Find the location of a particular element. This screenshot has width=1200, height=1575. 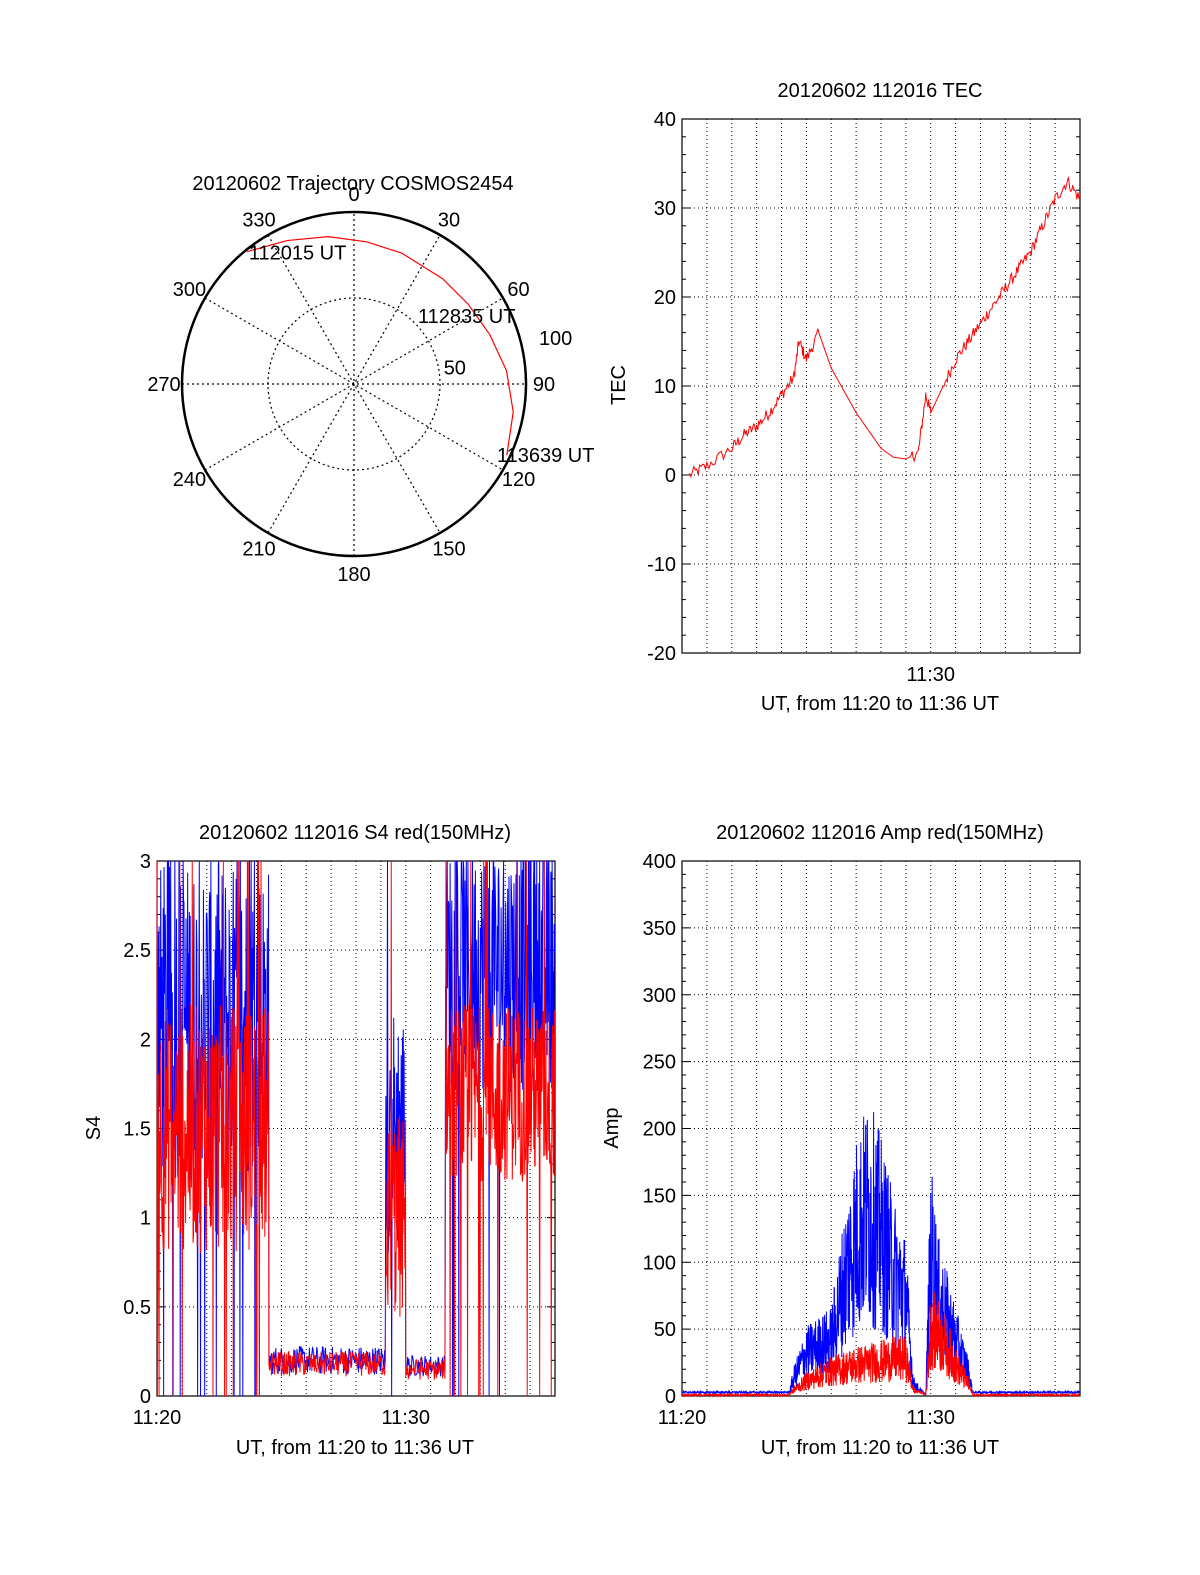

polar-title: 20120602 Trajectory COSMOS2454 is located at coordinates (352, 184).